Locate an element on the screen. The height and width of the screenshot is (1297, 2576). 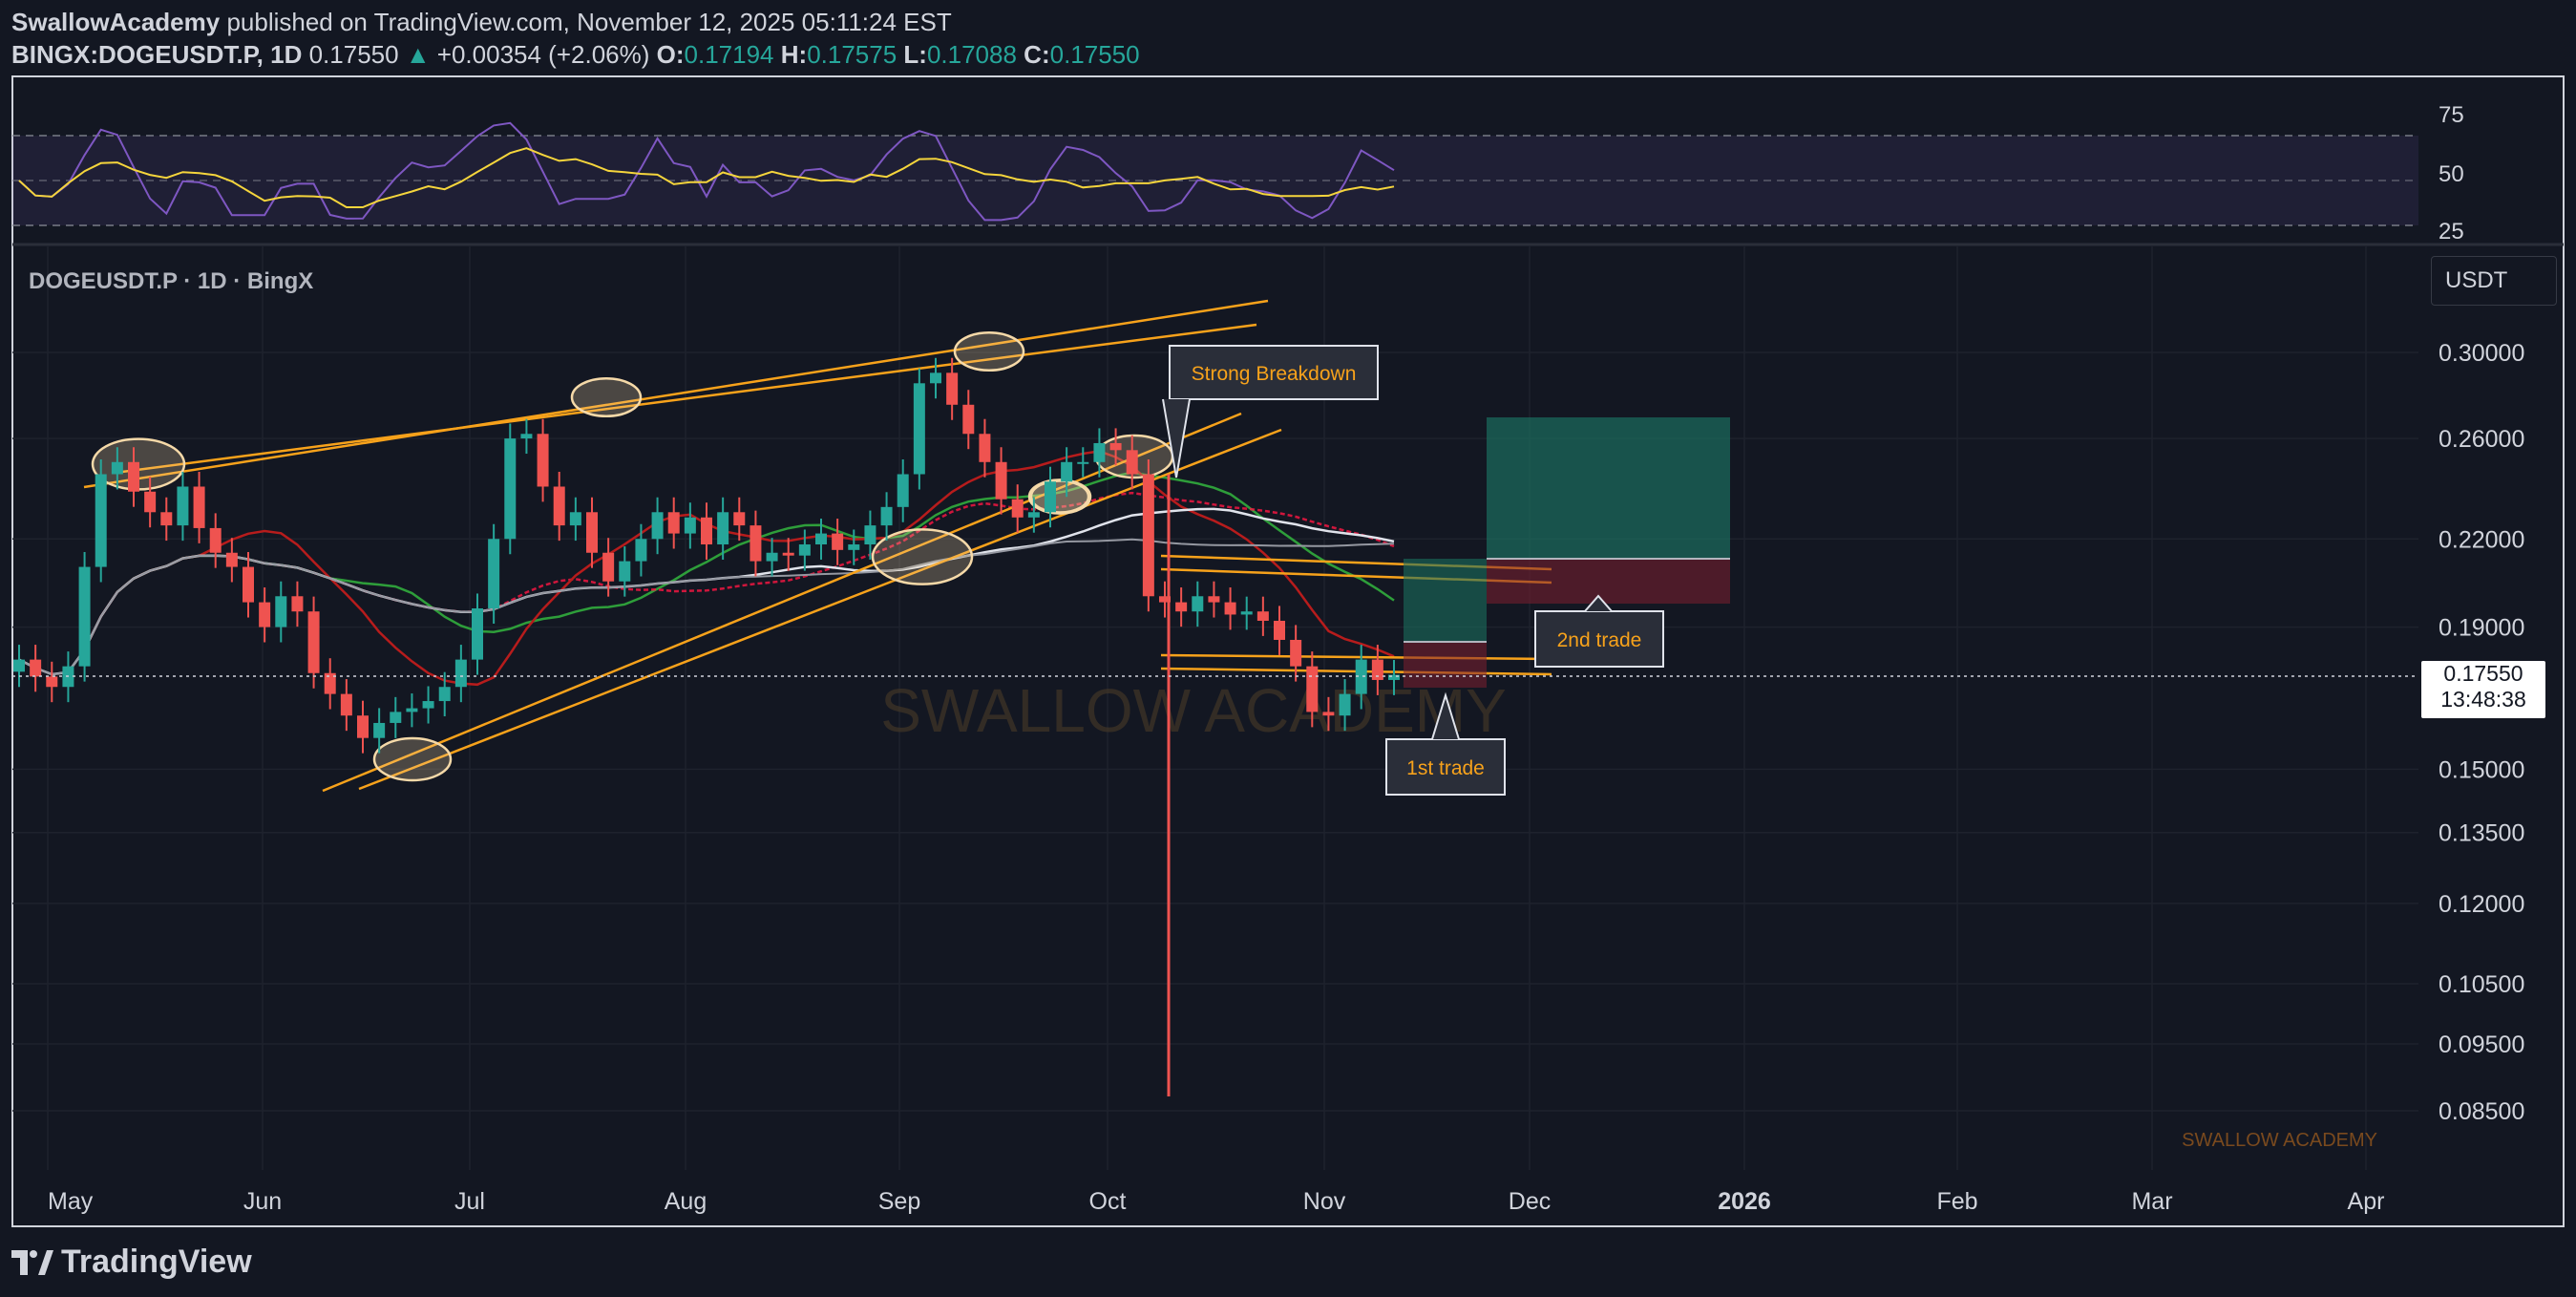
breakdown-callout-box is located at coordinates (1274, 373).